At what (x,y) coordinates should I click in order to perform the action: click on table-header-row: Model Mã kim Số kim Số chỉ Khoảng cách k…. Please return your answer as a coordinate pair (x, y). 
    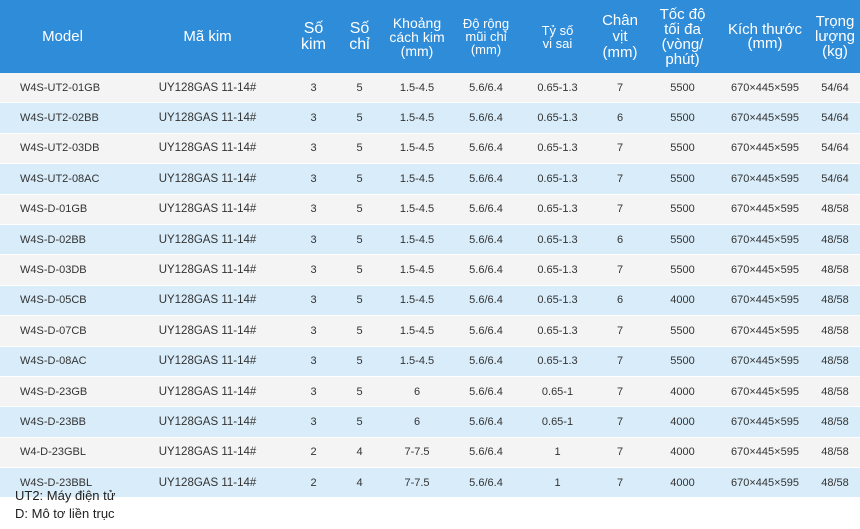
    Looking at the image, I should click on (430, 36).